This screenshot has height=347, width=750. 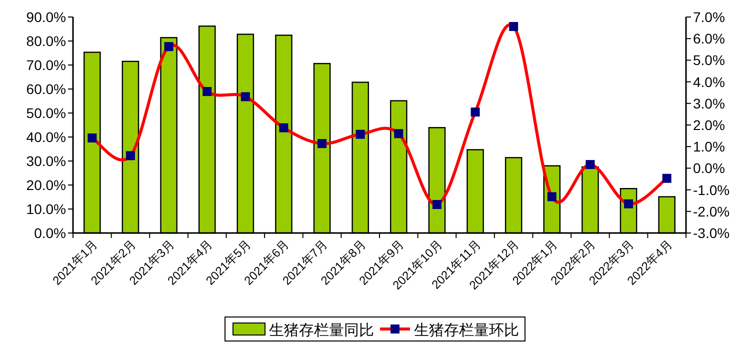 What do you see at coordinates (709, 60) in the screenshot?
I see `y2-tick-label: 5.0%` at bounding box center [709, 60].